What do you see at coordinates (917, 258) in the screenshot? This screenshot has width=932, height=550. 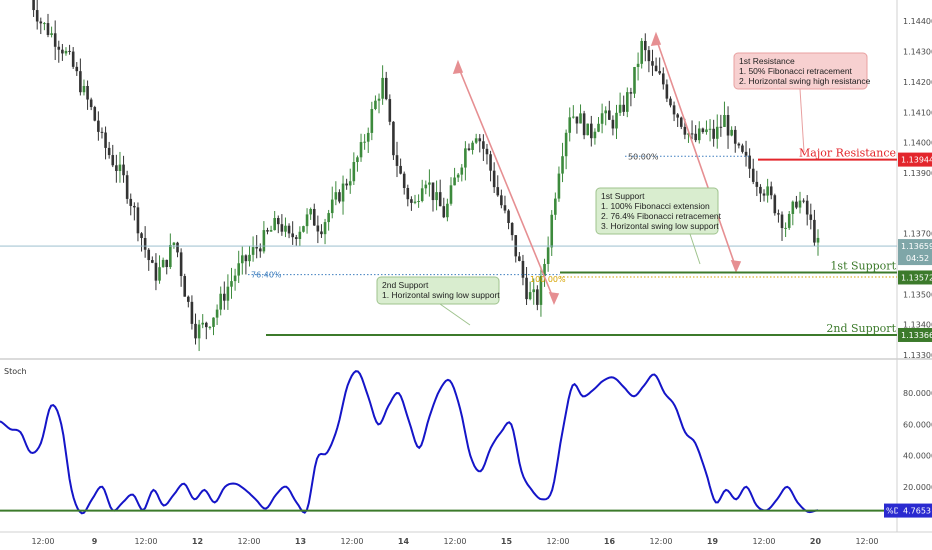 I see `svg-text: 04:52` at bounding box center [917, 258].